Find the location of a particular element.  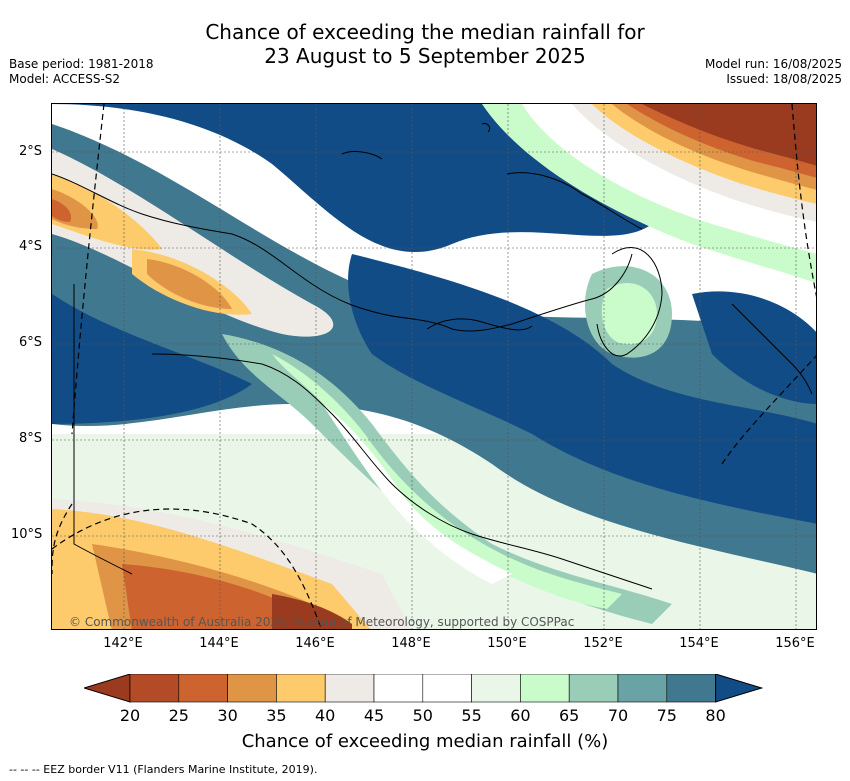

lon-label-142e: 142°E is located at coordinates (123, 643).